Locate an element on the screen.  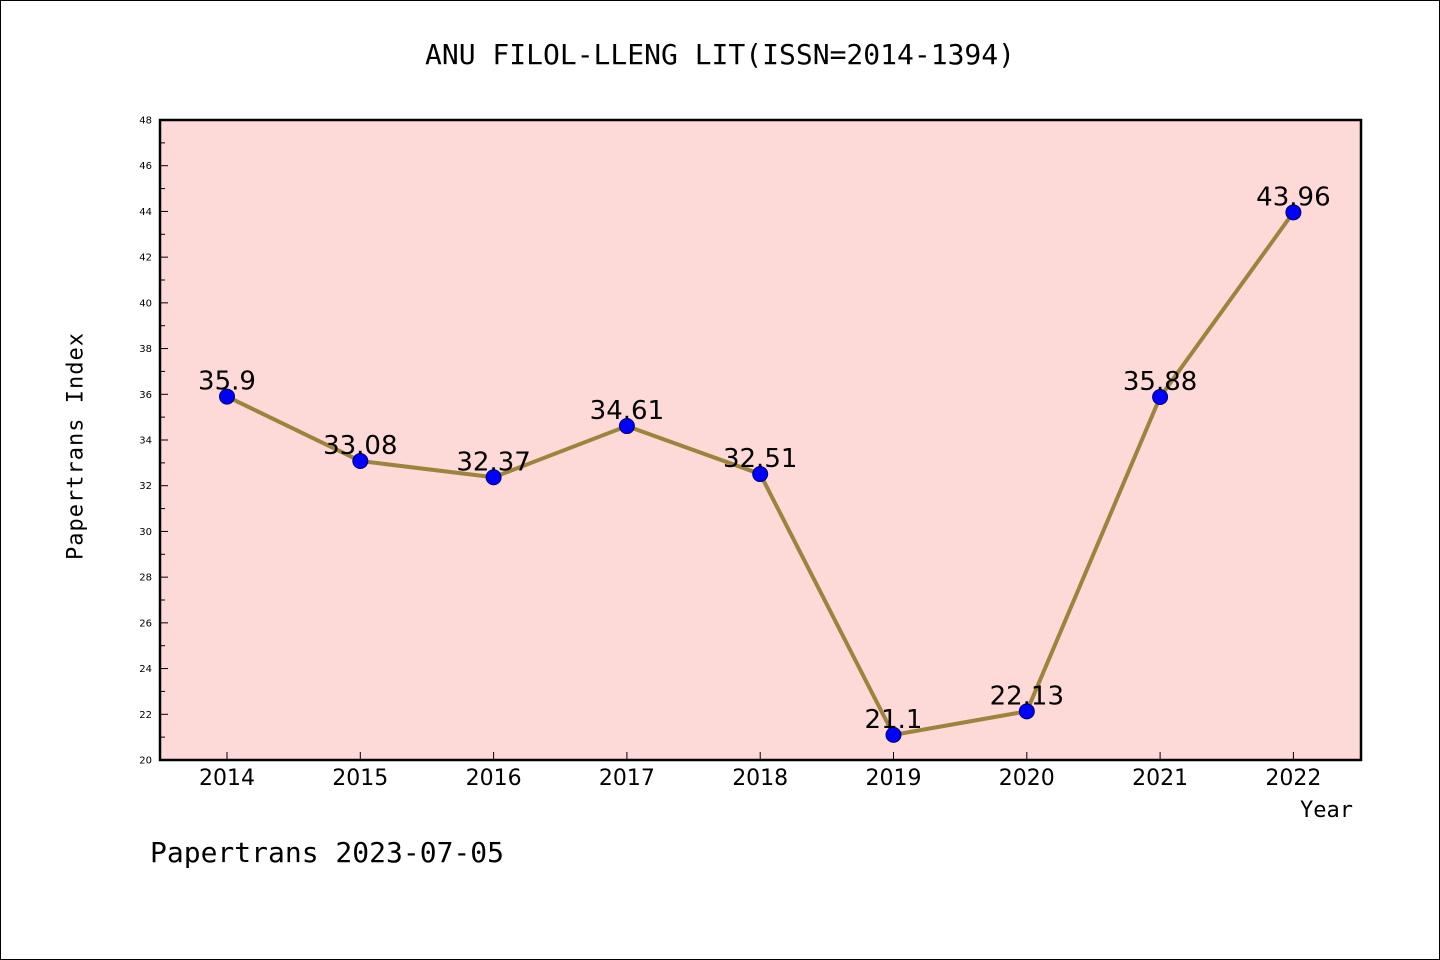
data-label: 32.37 is located at coordinates (493, 462).